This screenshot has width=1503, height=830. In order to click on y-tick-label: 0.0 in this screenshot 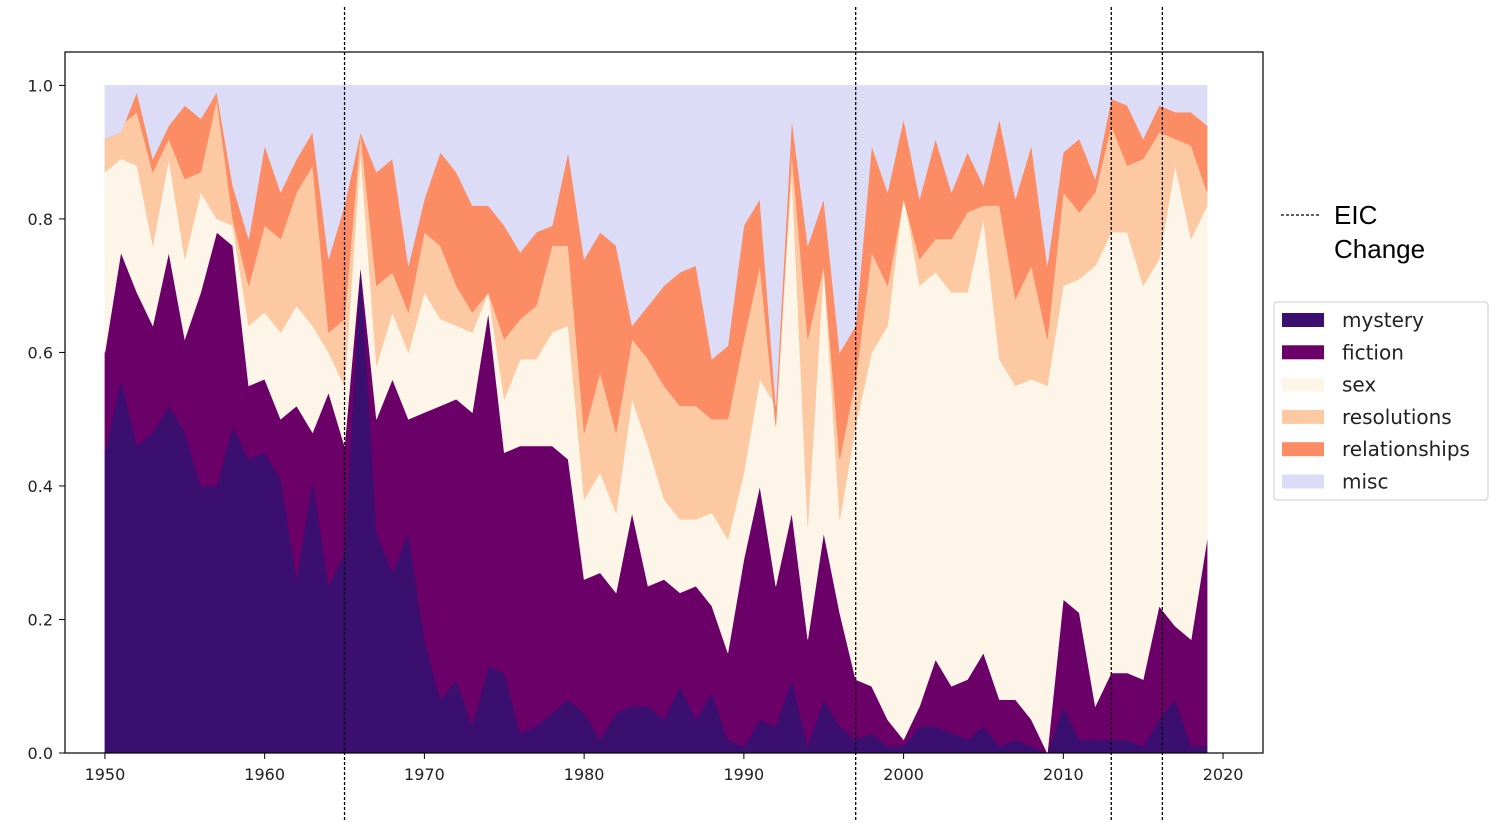, I will do `click(40, 753)`.